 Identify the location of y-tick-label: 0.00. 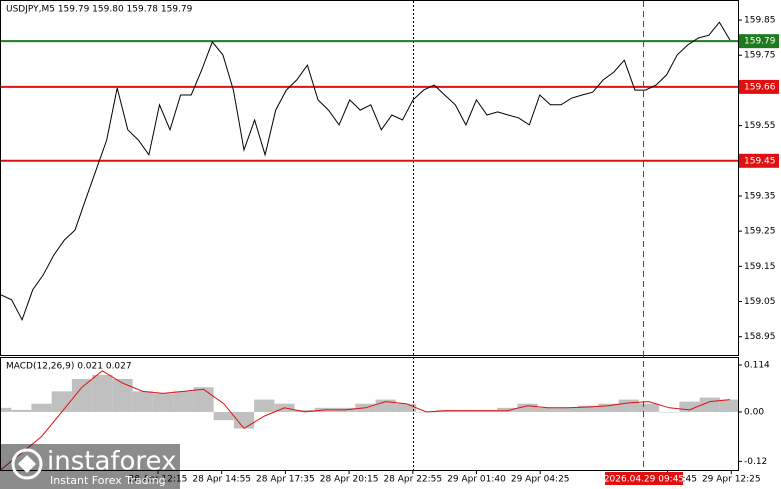
(754, 412).